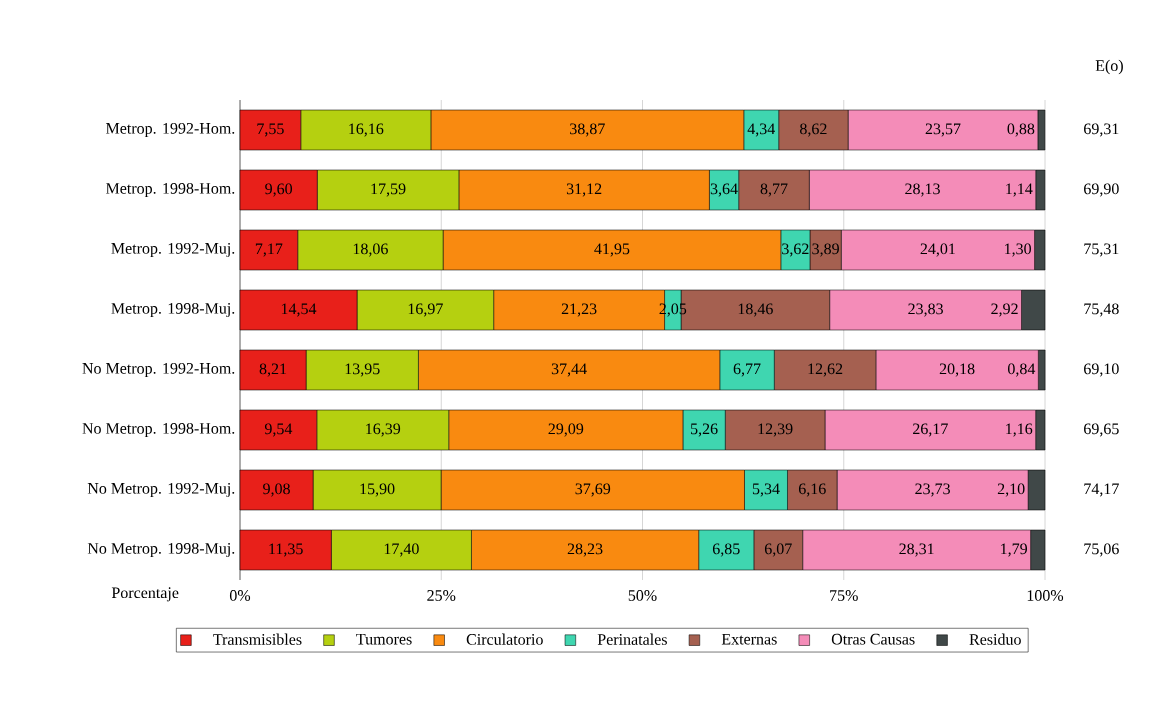 The width and height of the screenshot is (1160, 714). Describe the element at coordinates (761, 130) in the screenshot. I see `data-label: 4,34` at that location.